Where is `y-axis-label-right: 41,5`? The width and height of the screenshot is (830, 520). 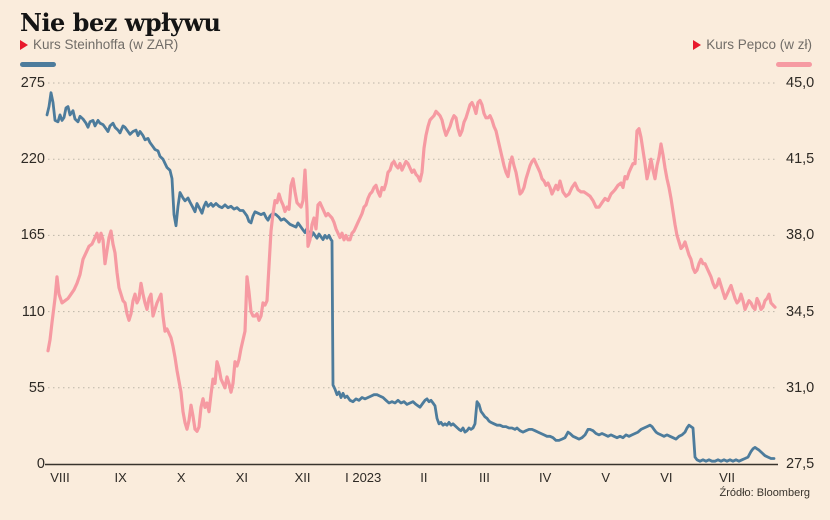
y-axis-label-right: 41,5 is located at coordinates (800, 159).